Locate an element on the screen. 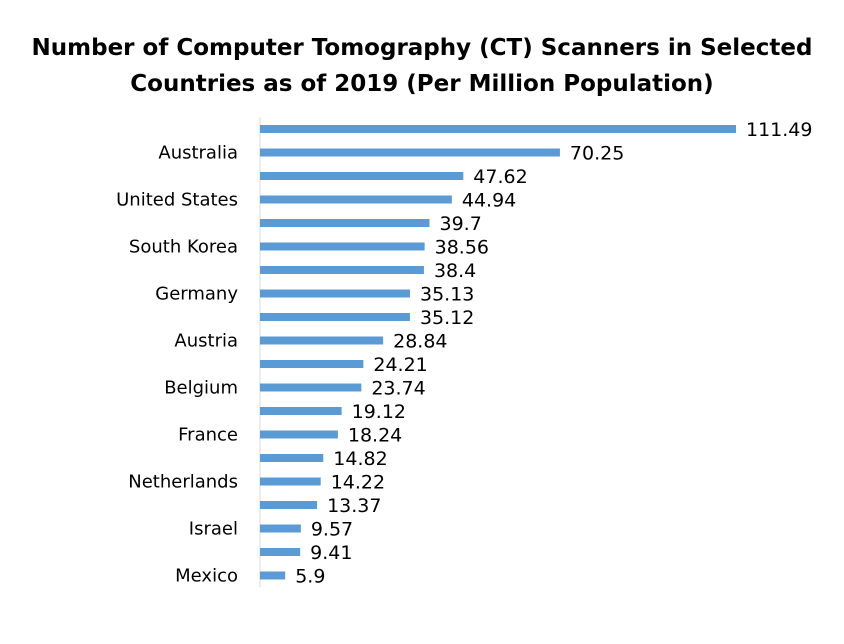 The width and height of the screenshot is (844, 644). value-label: 38.56 is located at coordinates (462, 248).